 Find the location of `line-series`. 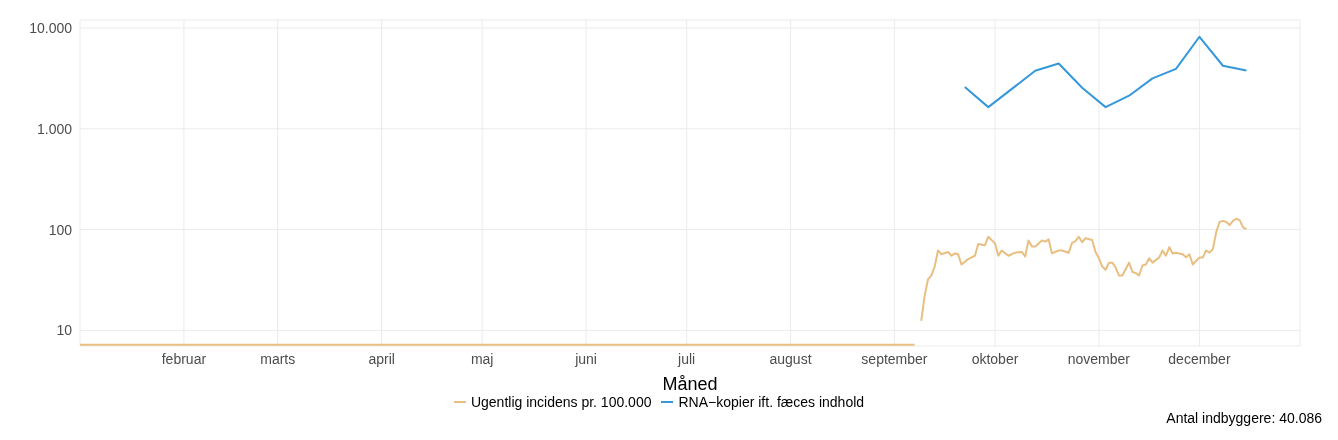

line-series is located at coordinates (1105, 72).